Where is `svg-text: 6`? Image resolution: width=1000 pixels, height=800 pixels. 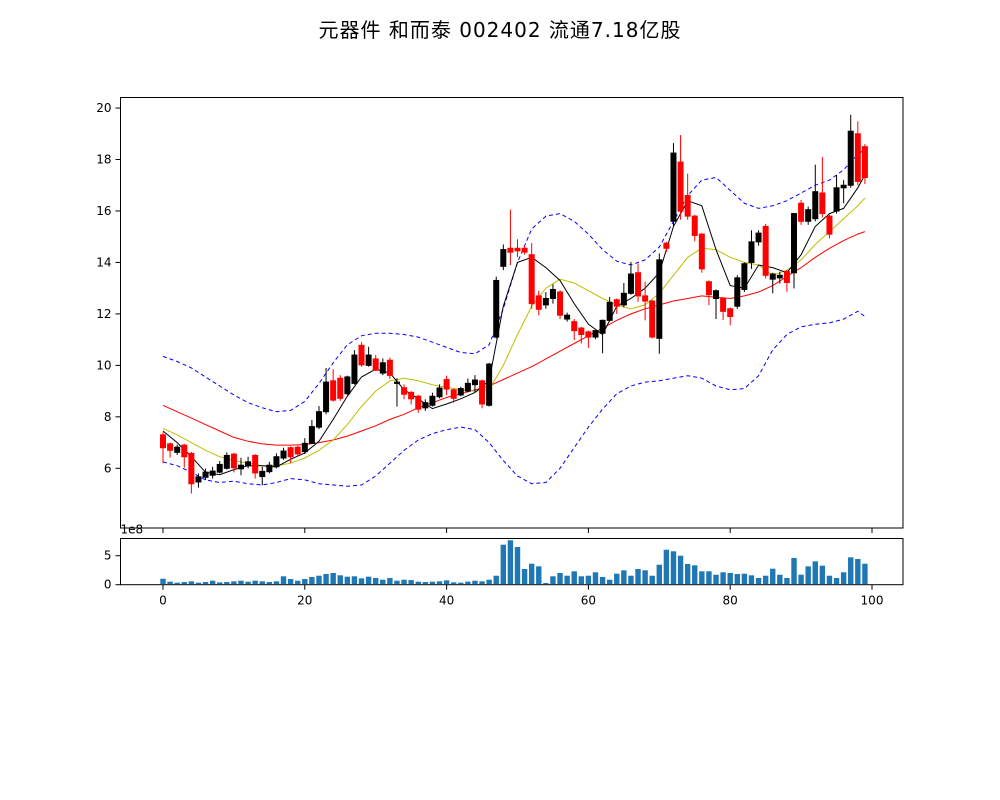
svg-text: 6 is located at coordinates (108, 468).